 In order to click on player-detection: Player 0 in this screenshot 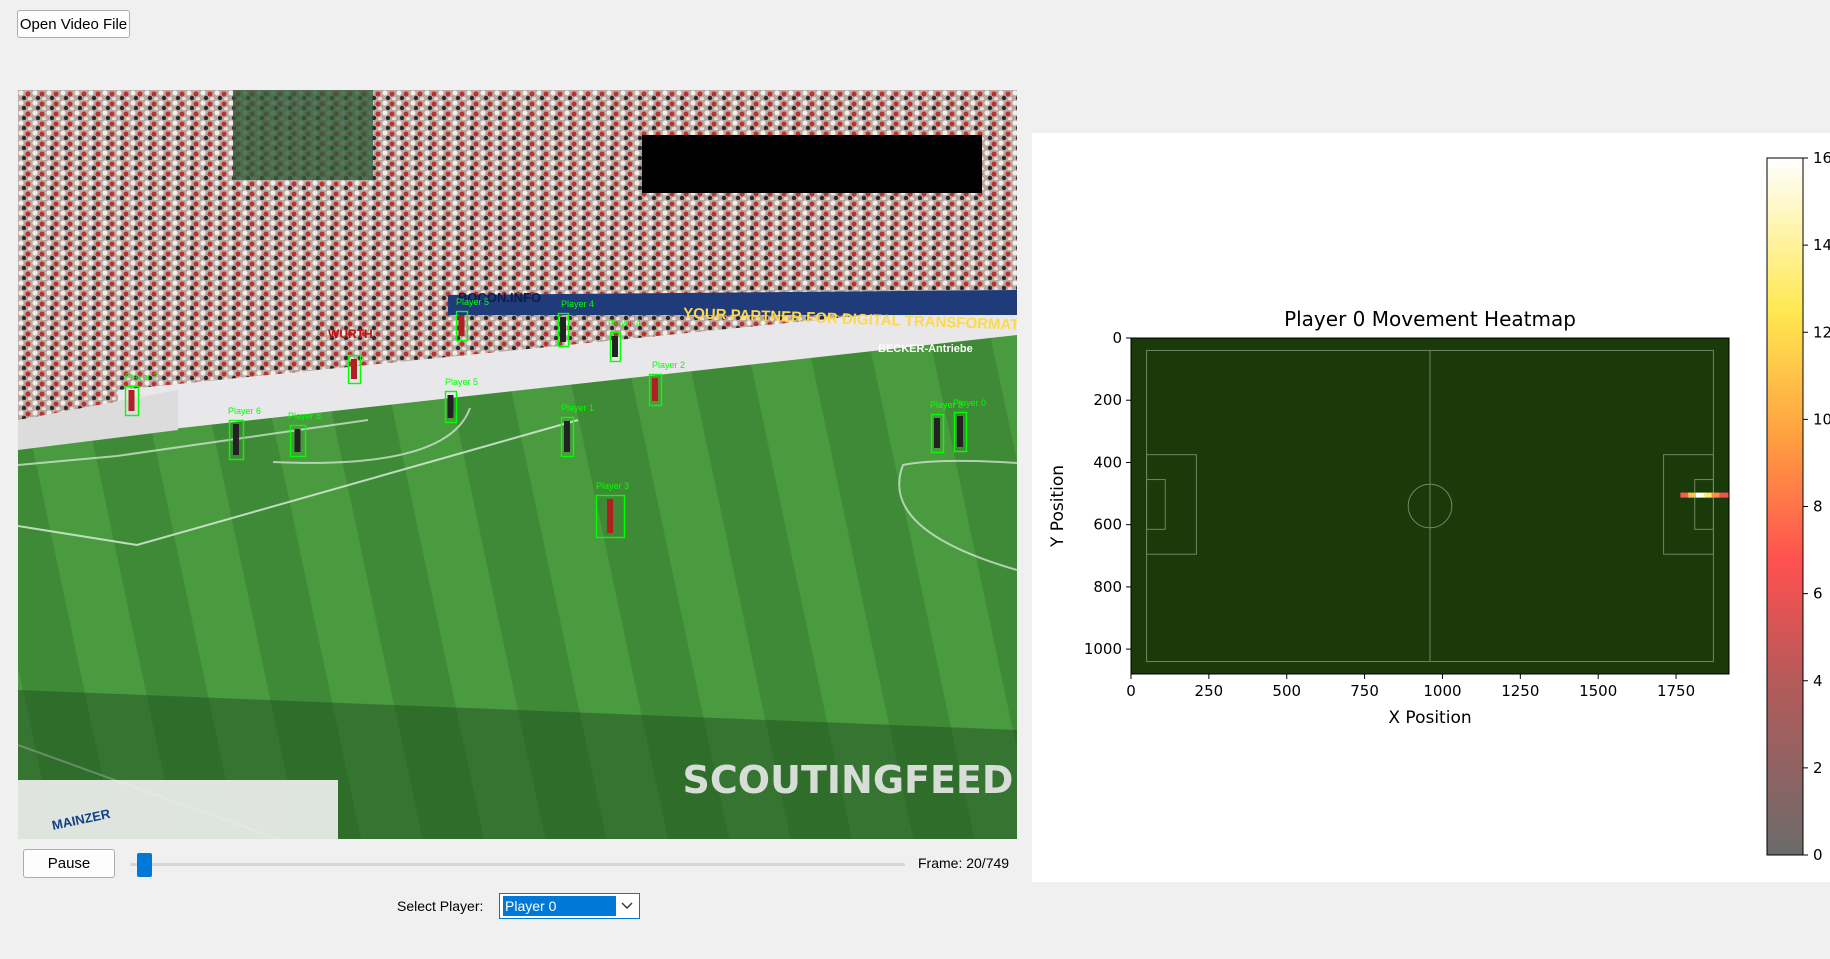, I will do `click(666, 381)`.